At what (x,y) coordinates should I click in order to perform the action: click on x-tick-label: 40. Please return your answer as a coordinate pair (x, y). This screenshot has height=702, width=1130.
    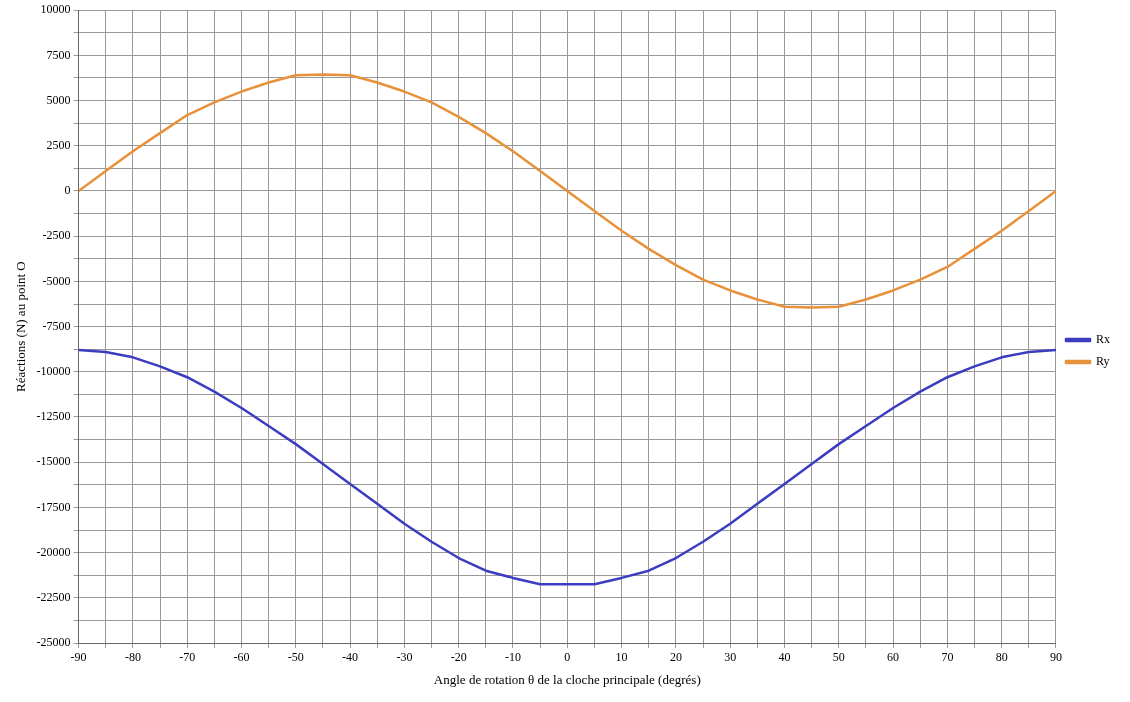
    Looking at the image, I should click on (784, 657).